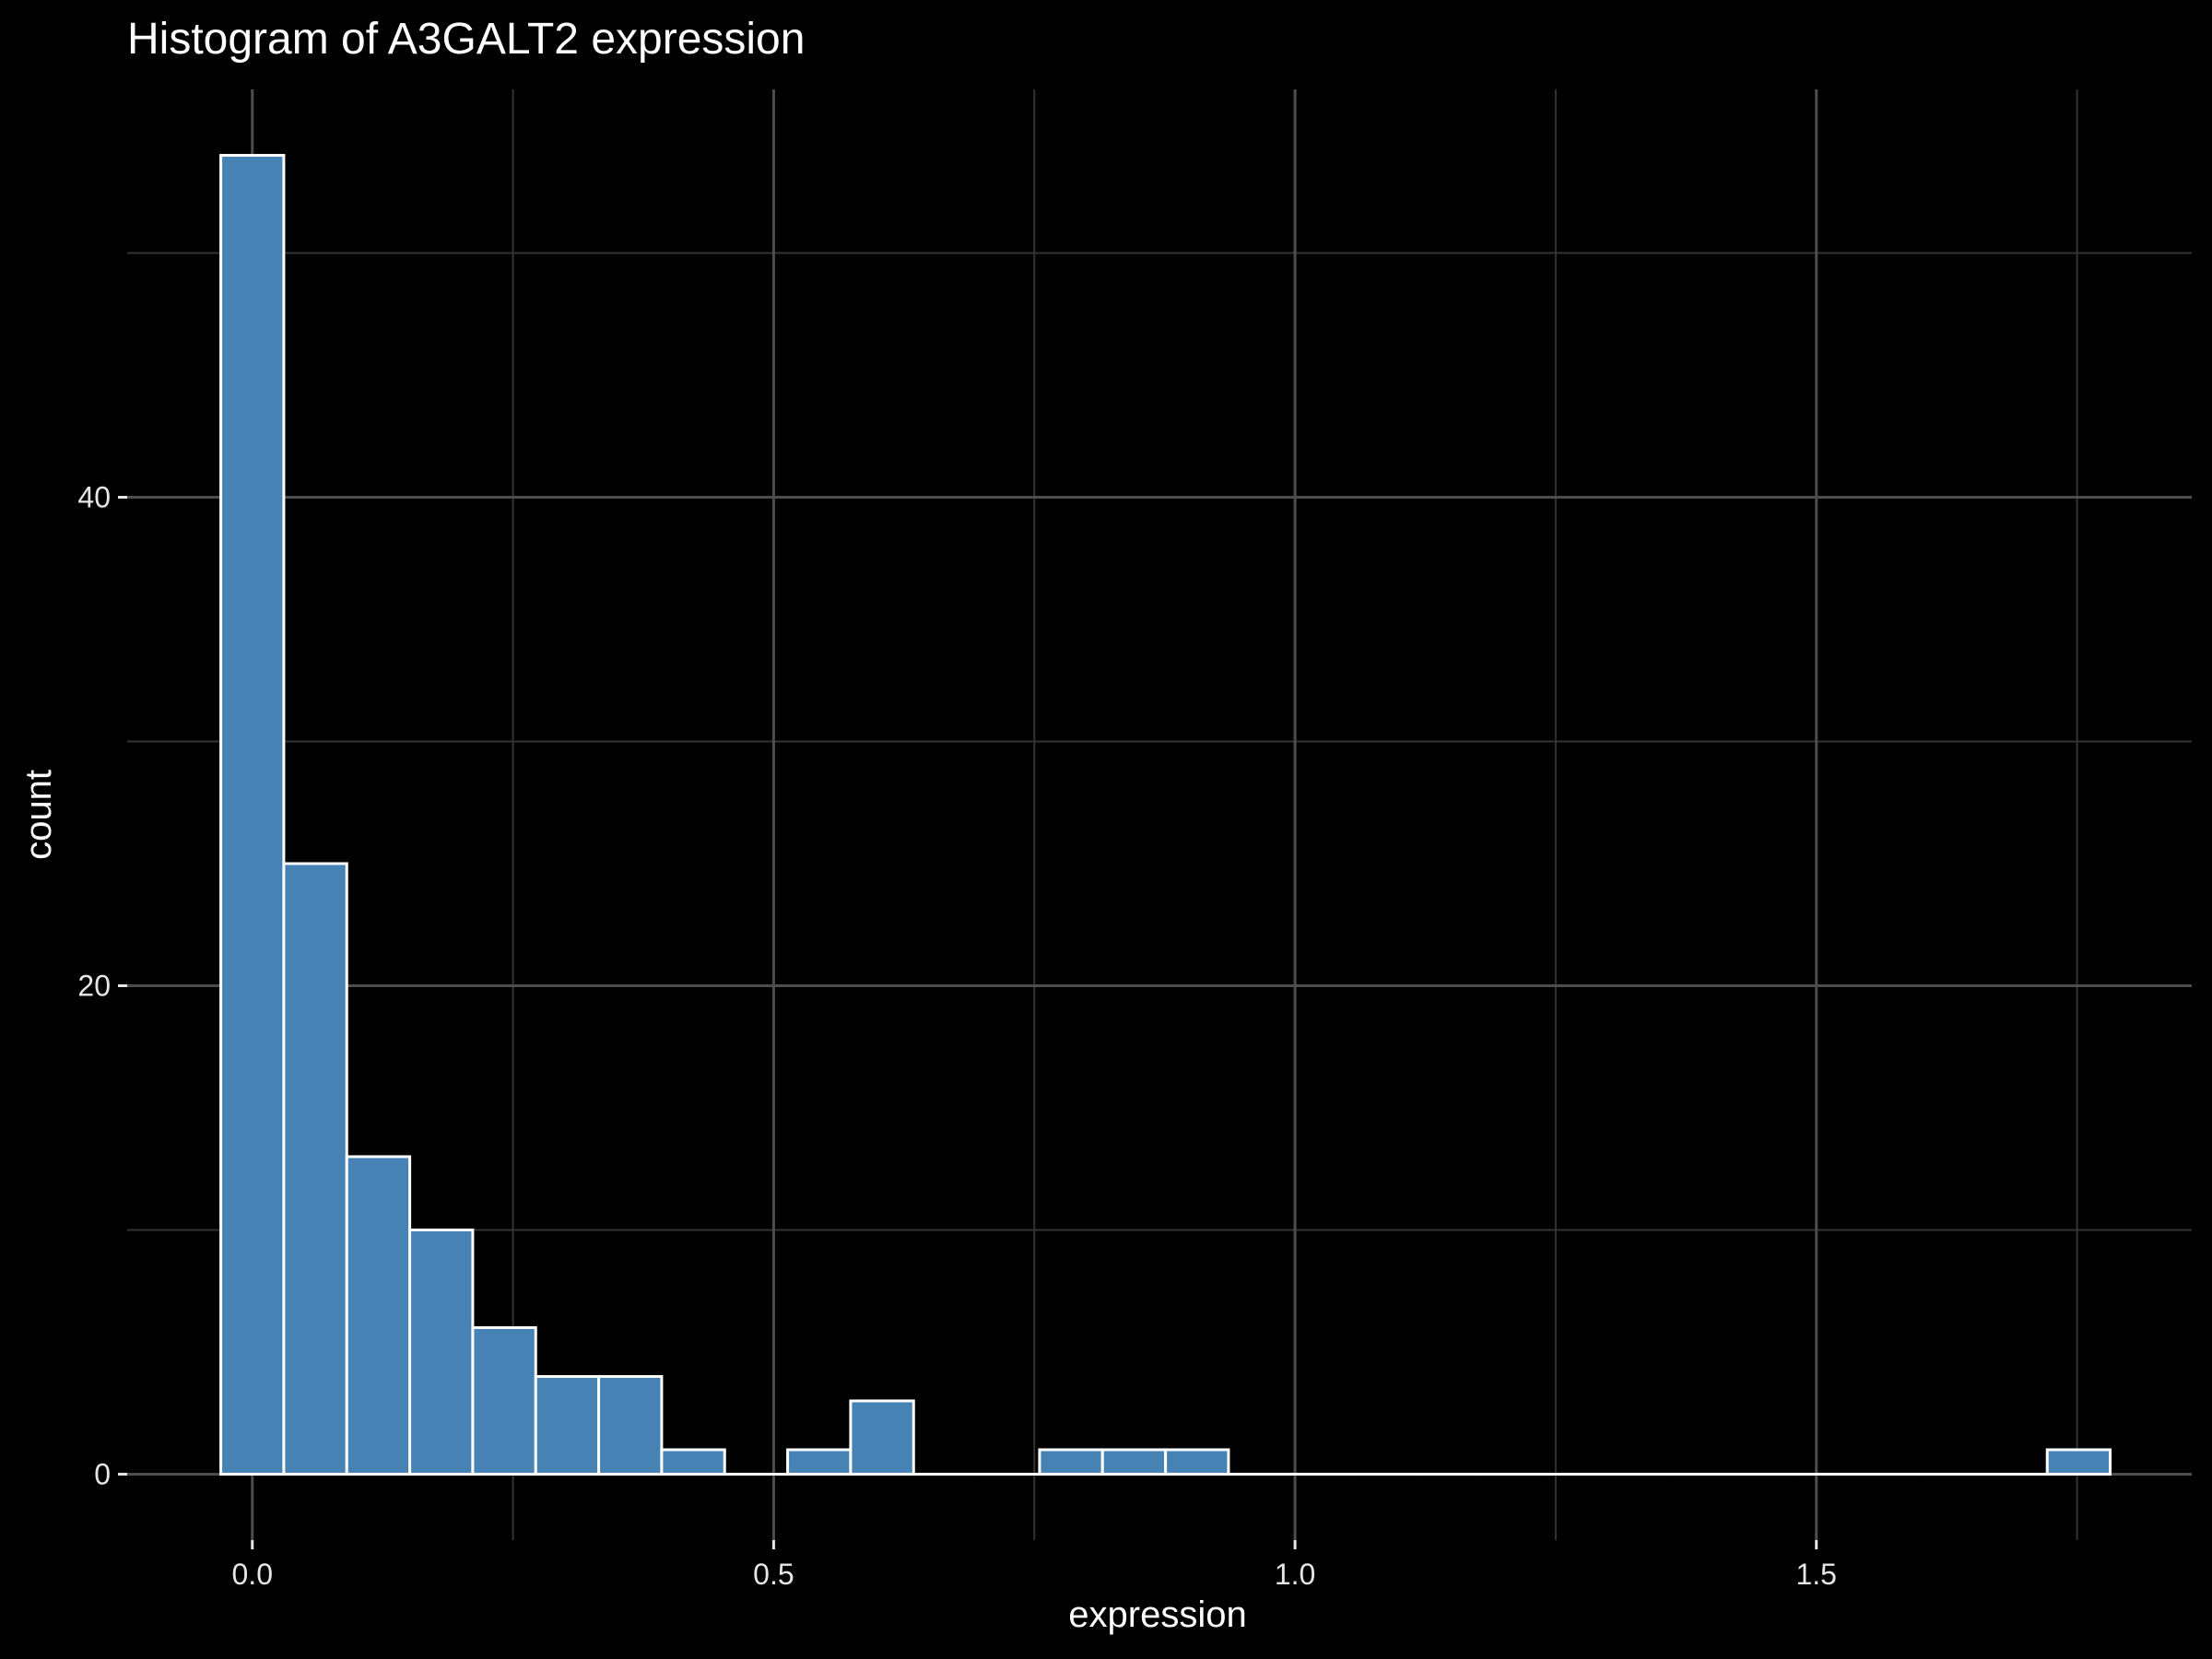  I want to click on chart-title: Histogram of A3GALT2 expression, so click(466, 39).